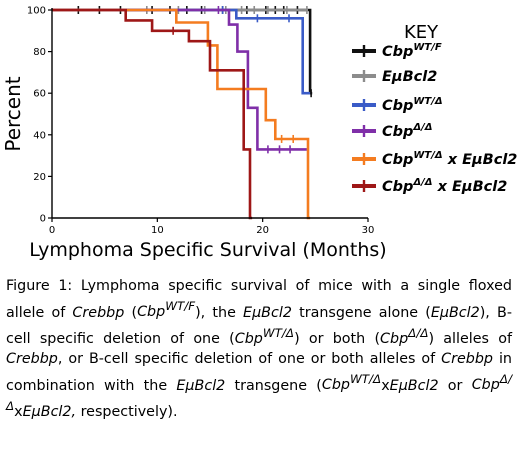 The width and height of the screenshot is (520, 454). Describe the element at coordinates (36, 11) in the screenshot. I see `y-tick-label: 100` at that location.